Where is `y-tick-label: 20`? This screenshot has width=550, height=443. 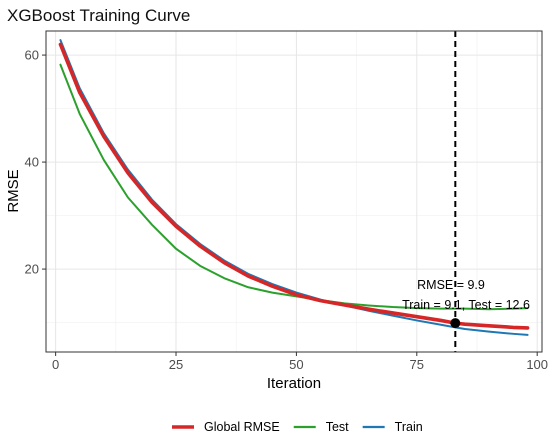
y-tick-label: 20 is located at coordinates (32, 269).